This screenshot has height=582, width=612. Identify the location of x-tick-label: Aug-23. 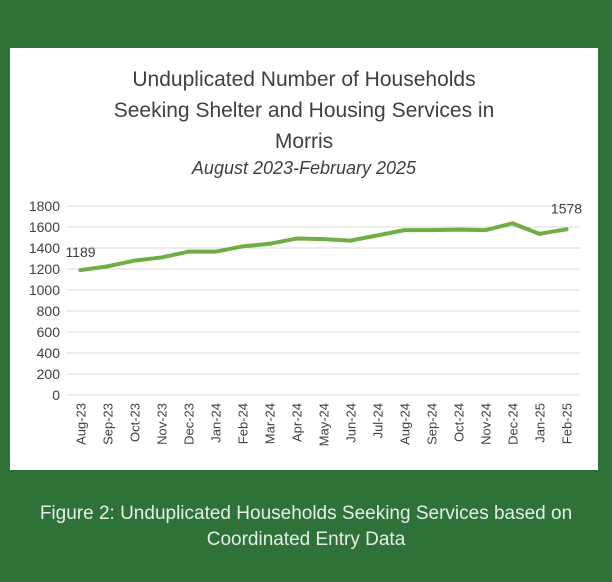
(81, 424).